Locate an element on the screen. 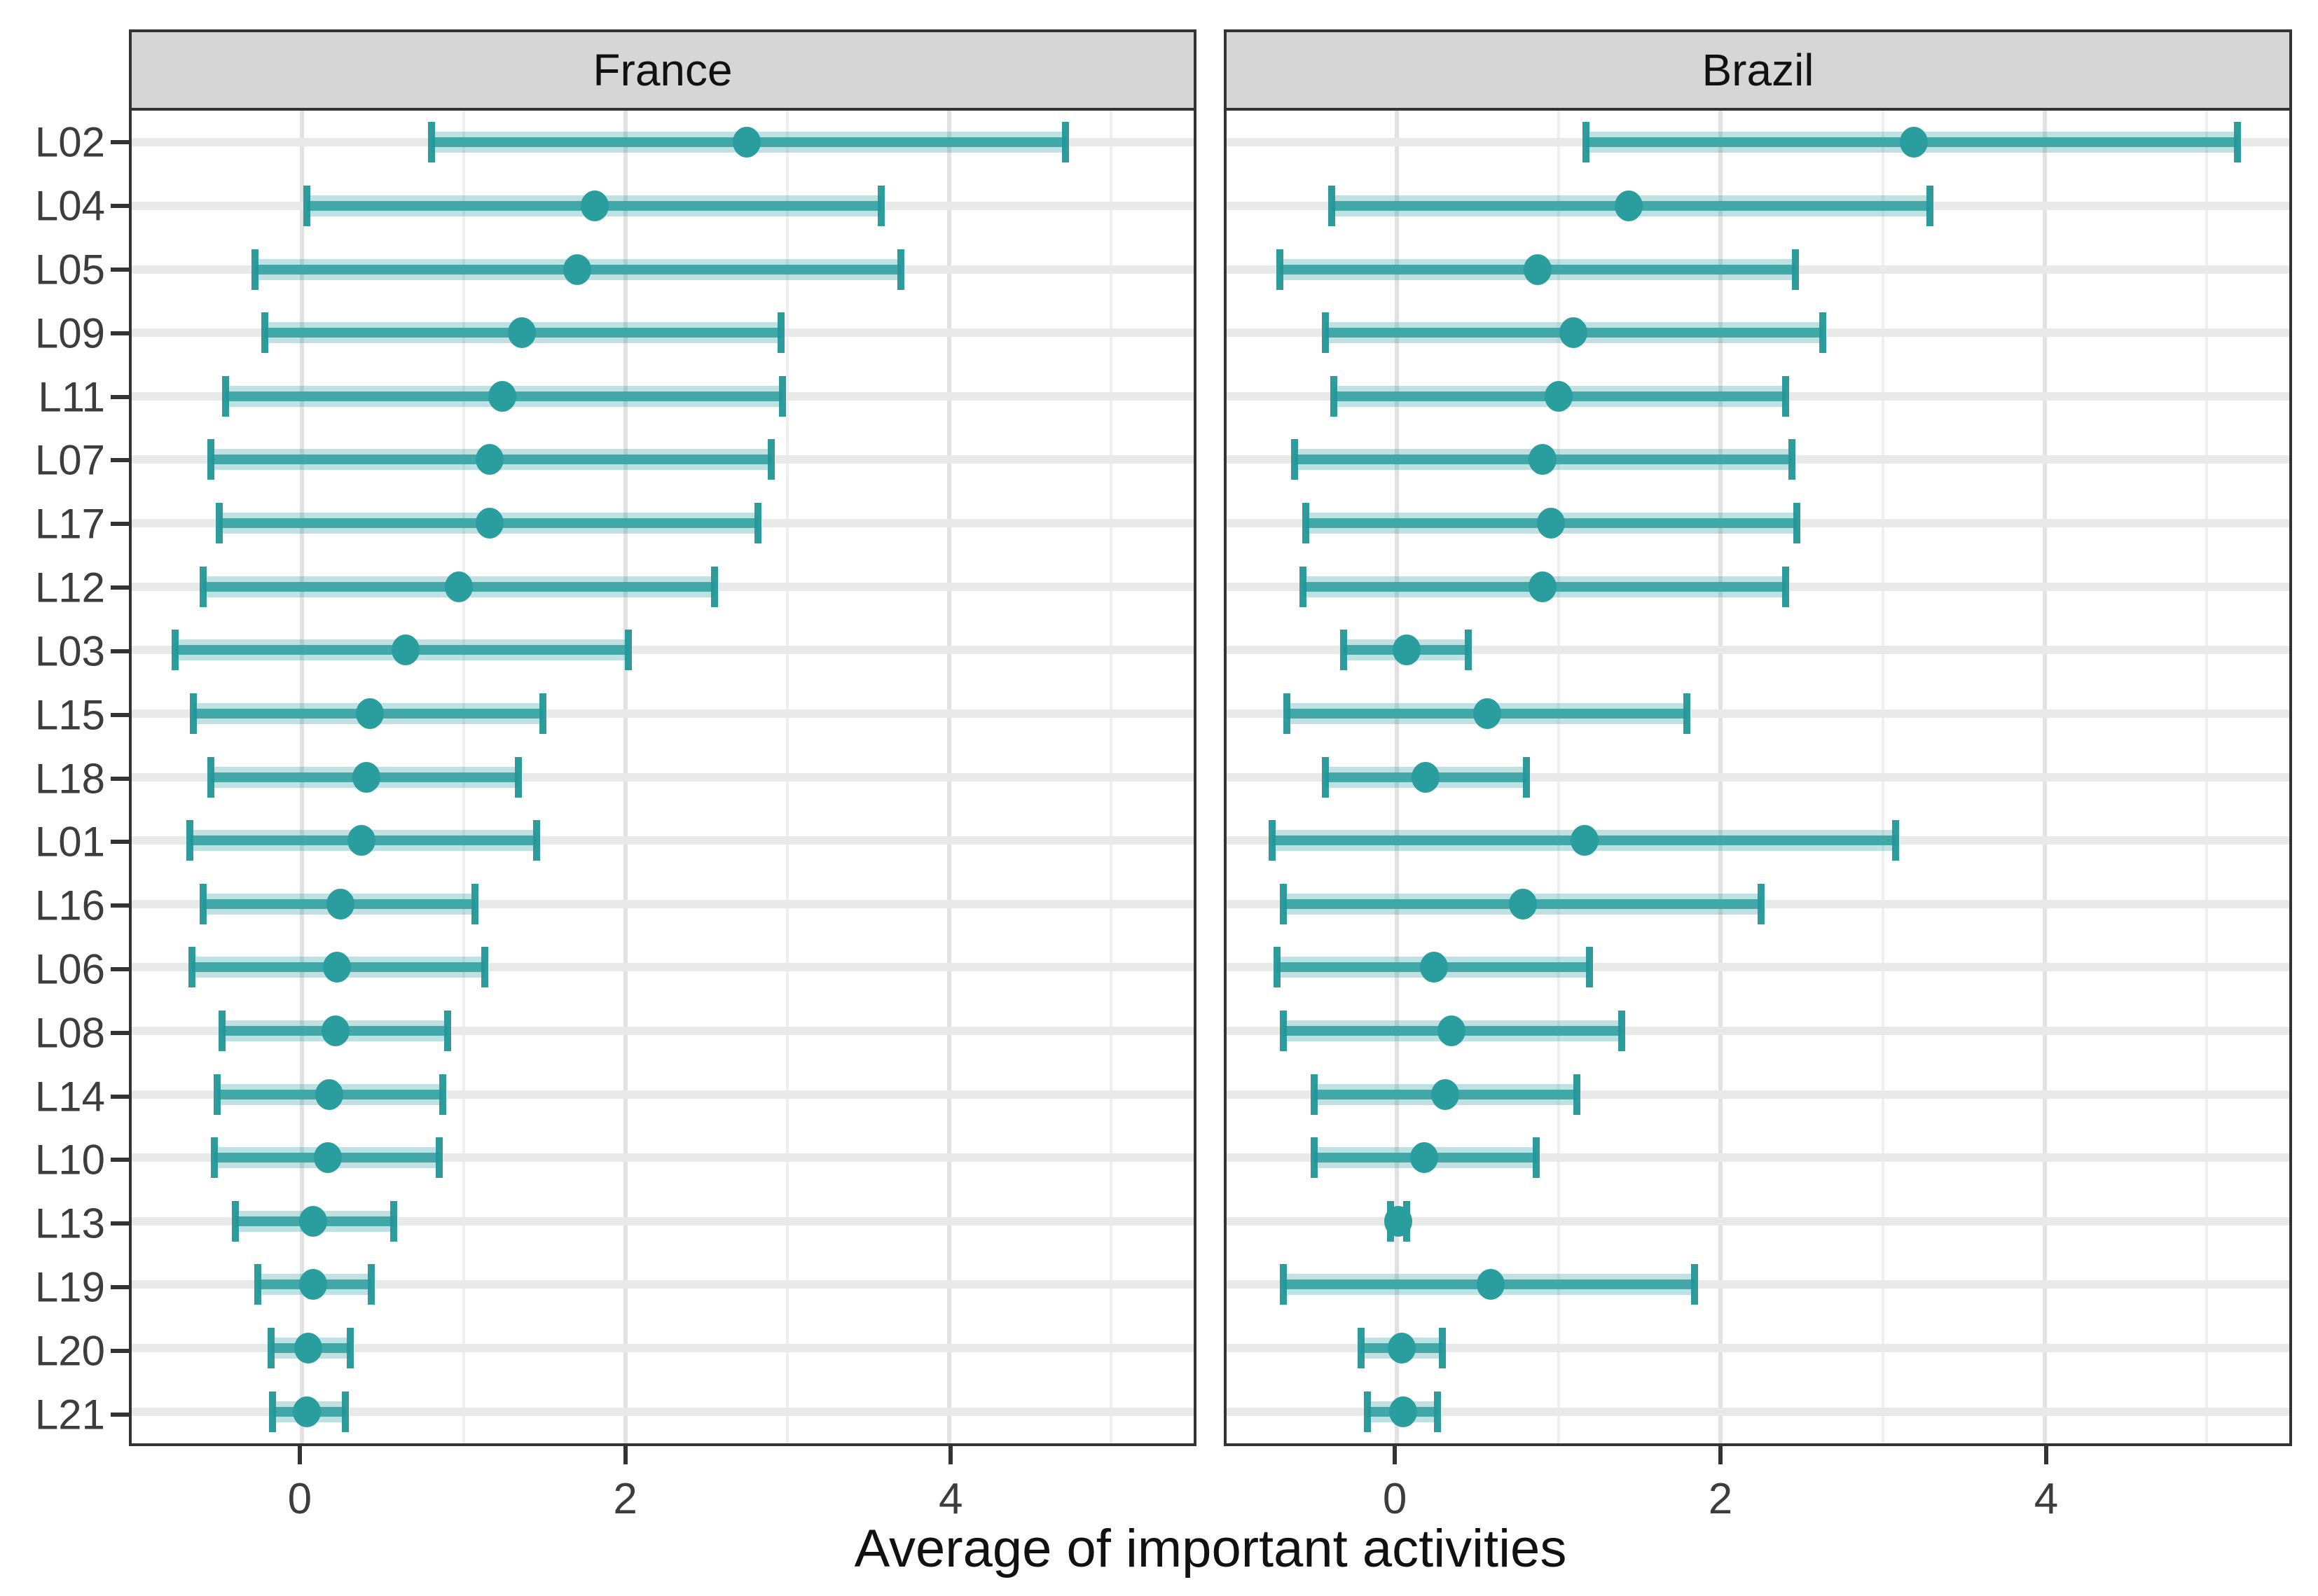  y-axis-label-l20: L20 is located at coordinates (69, 1351).